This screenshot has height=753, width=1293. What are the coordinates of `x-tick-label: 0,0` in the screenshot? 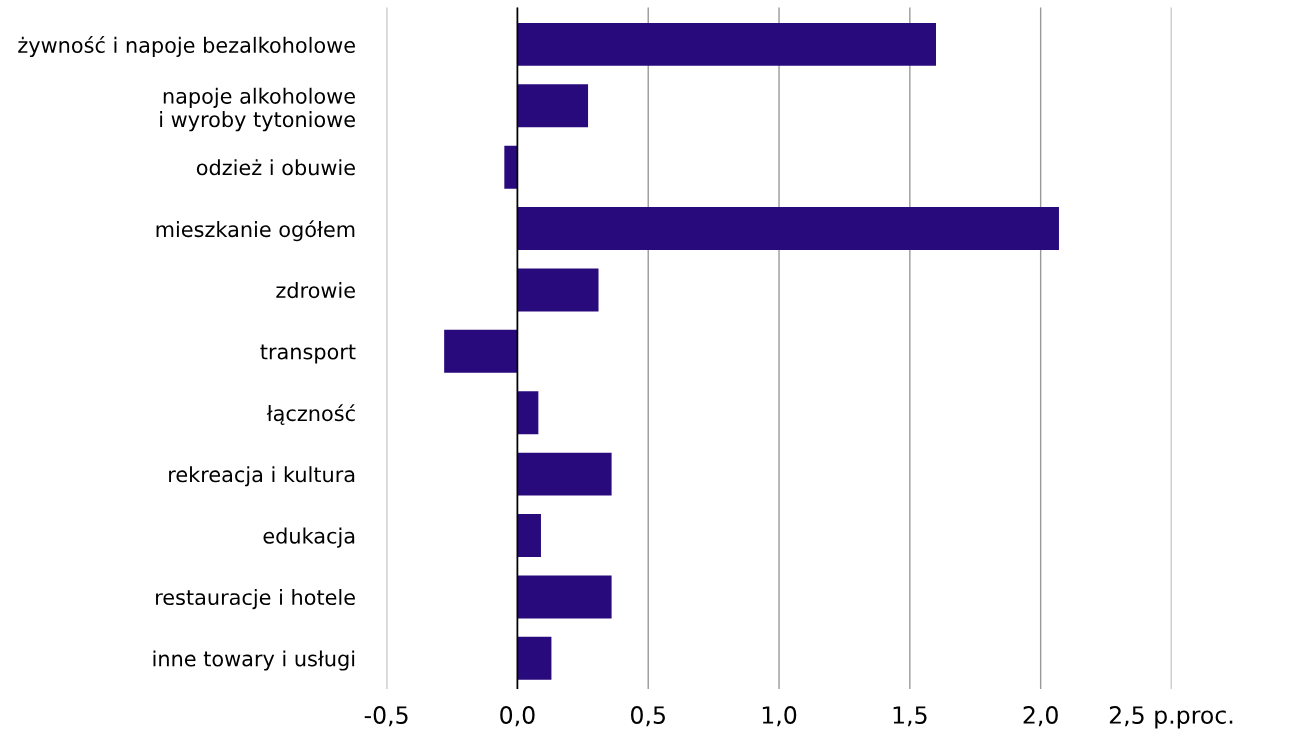 It's located at (517, 716).